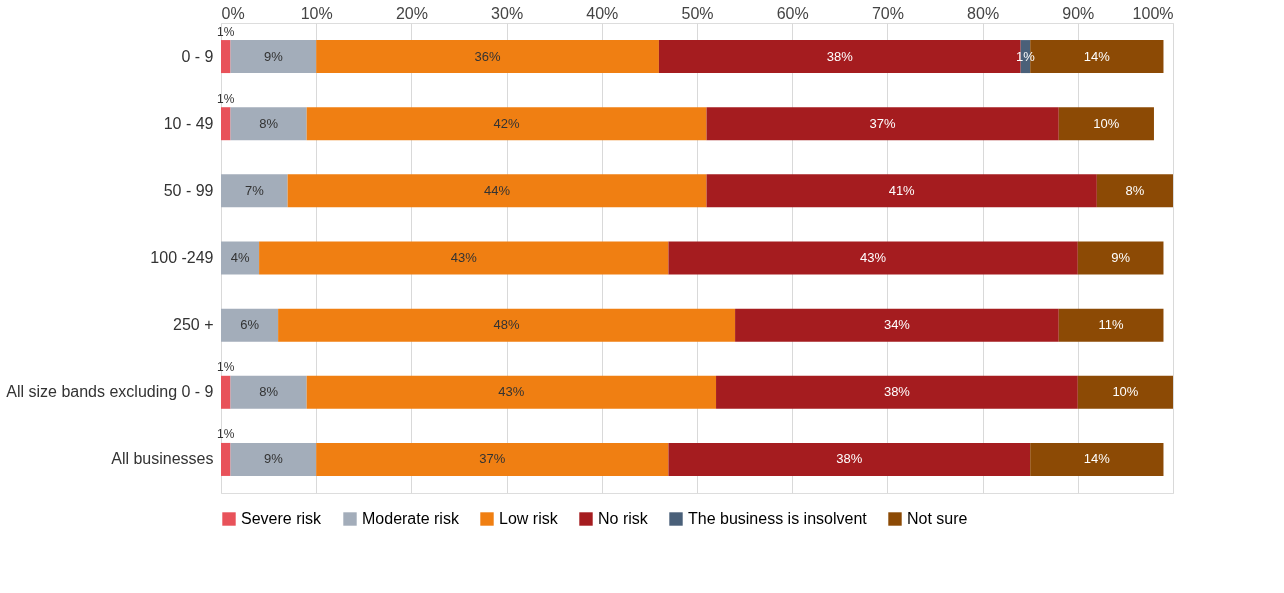 This screenshot has width=1284, height=593. I want to click on data-label: 42%, so click(507, 123).